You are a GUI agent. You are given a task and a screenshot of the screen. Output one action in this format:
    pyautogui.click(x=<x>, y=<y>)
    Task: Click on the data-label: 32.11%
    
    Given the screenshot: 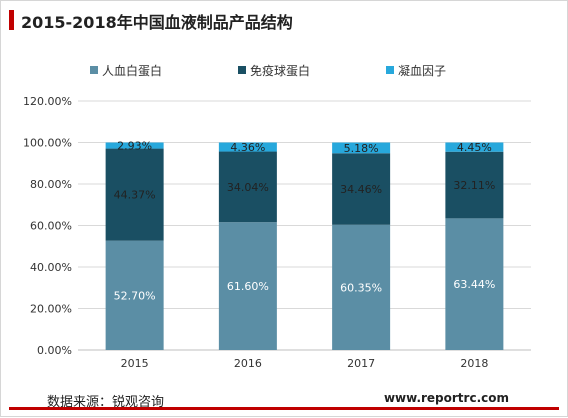 What is the action you would take?
    pyautogui.click(x=474, y=185)
    